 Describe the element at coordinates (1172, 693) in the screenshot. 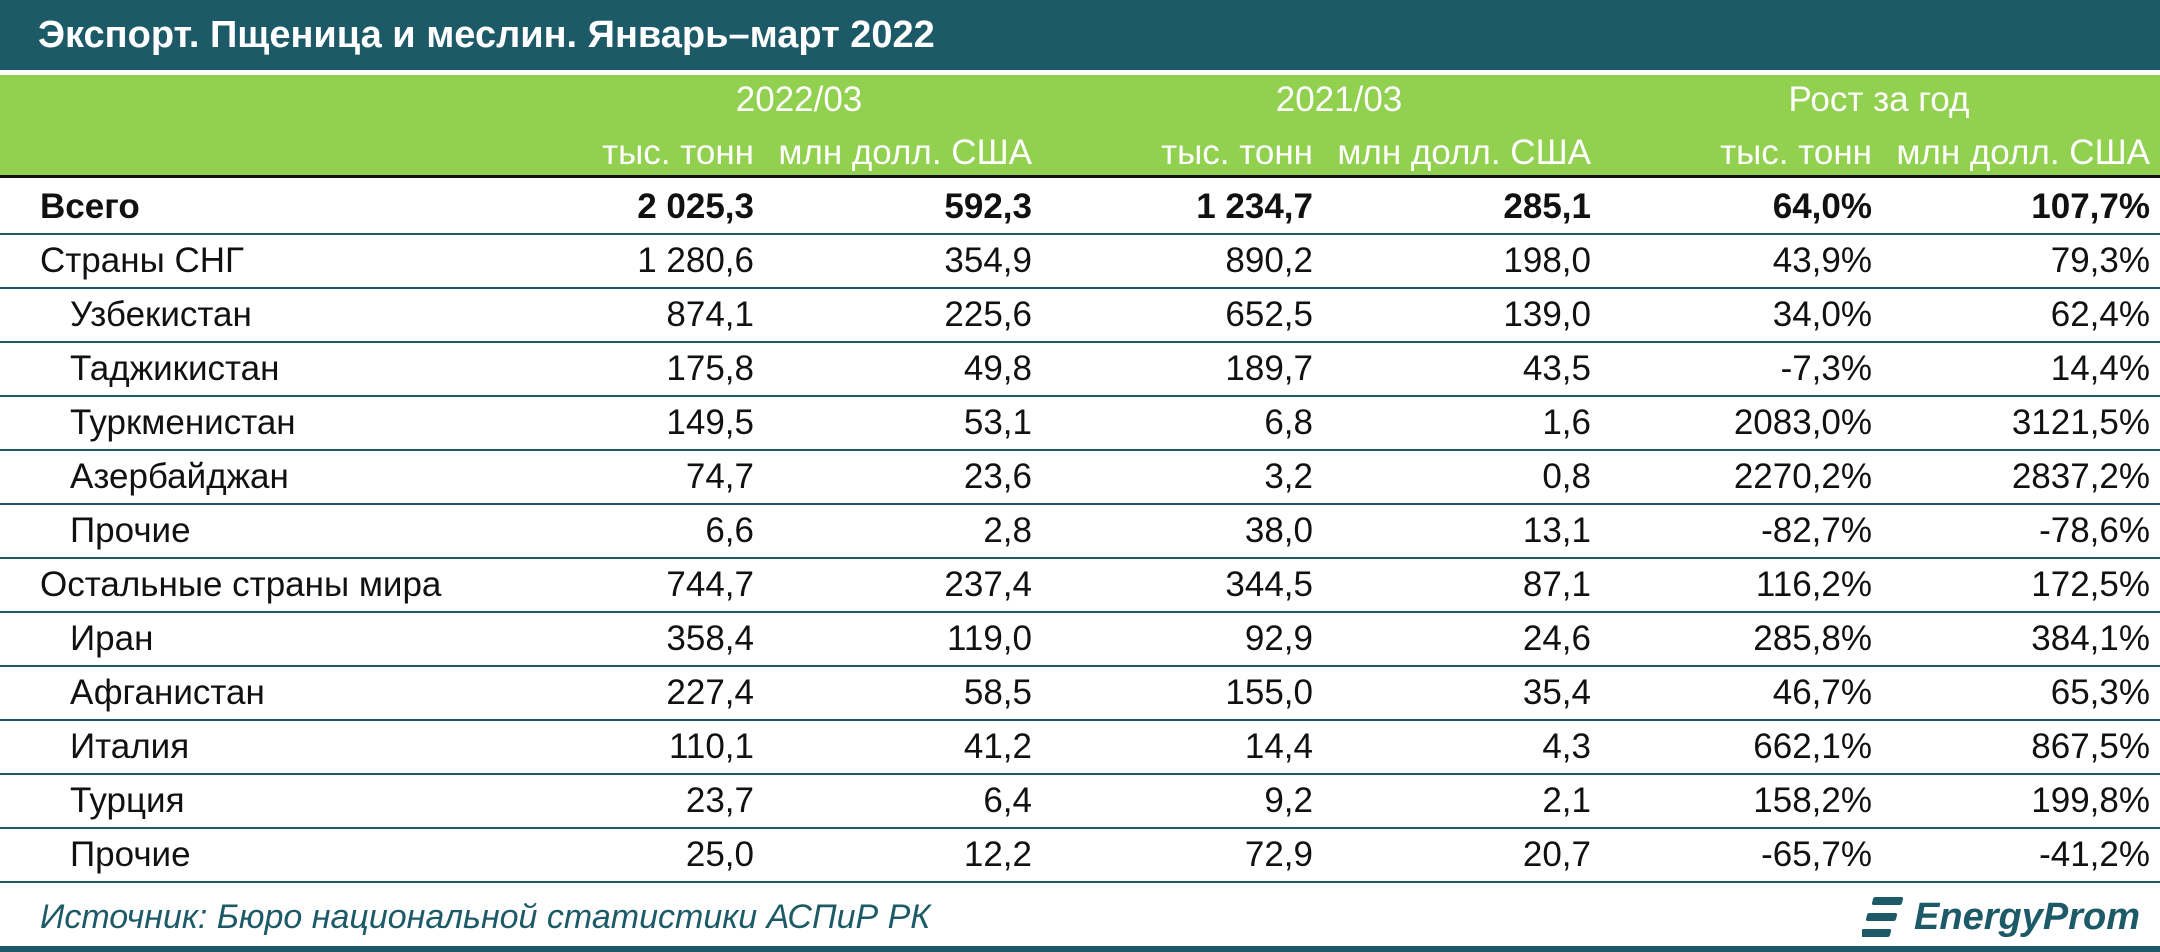

I see `cell-value: 155,0` at that location.